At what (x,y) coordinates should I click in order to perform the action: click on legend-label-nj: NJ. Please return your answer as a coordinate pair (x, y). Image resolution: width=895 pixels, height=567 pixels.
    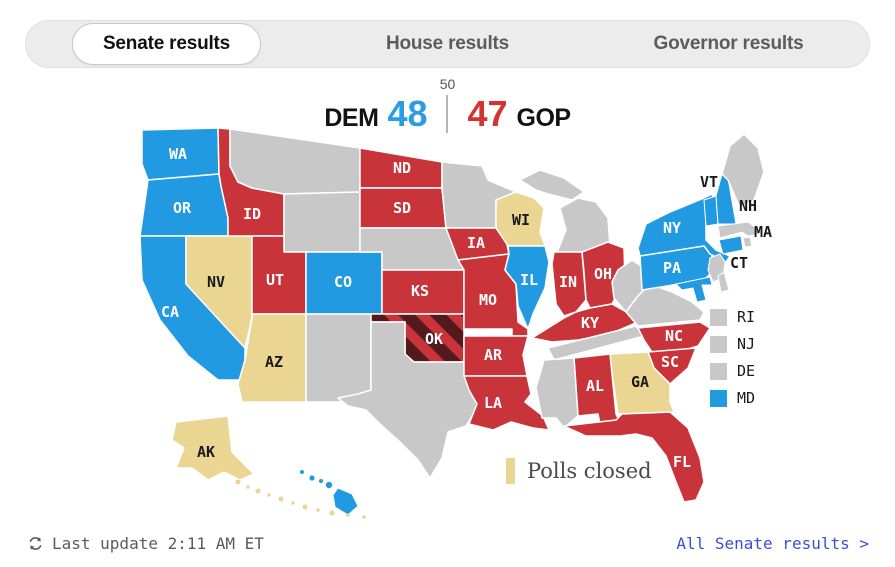
    Looking at the image, I should click on (746, 344).